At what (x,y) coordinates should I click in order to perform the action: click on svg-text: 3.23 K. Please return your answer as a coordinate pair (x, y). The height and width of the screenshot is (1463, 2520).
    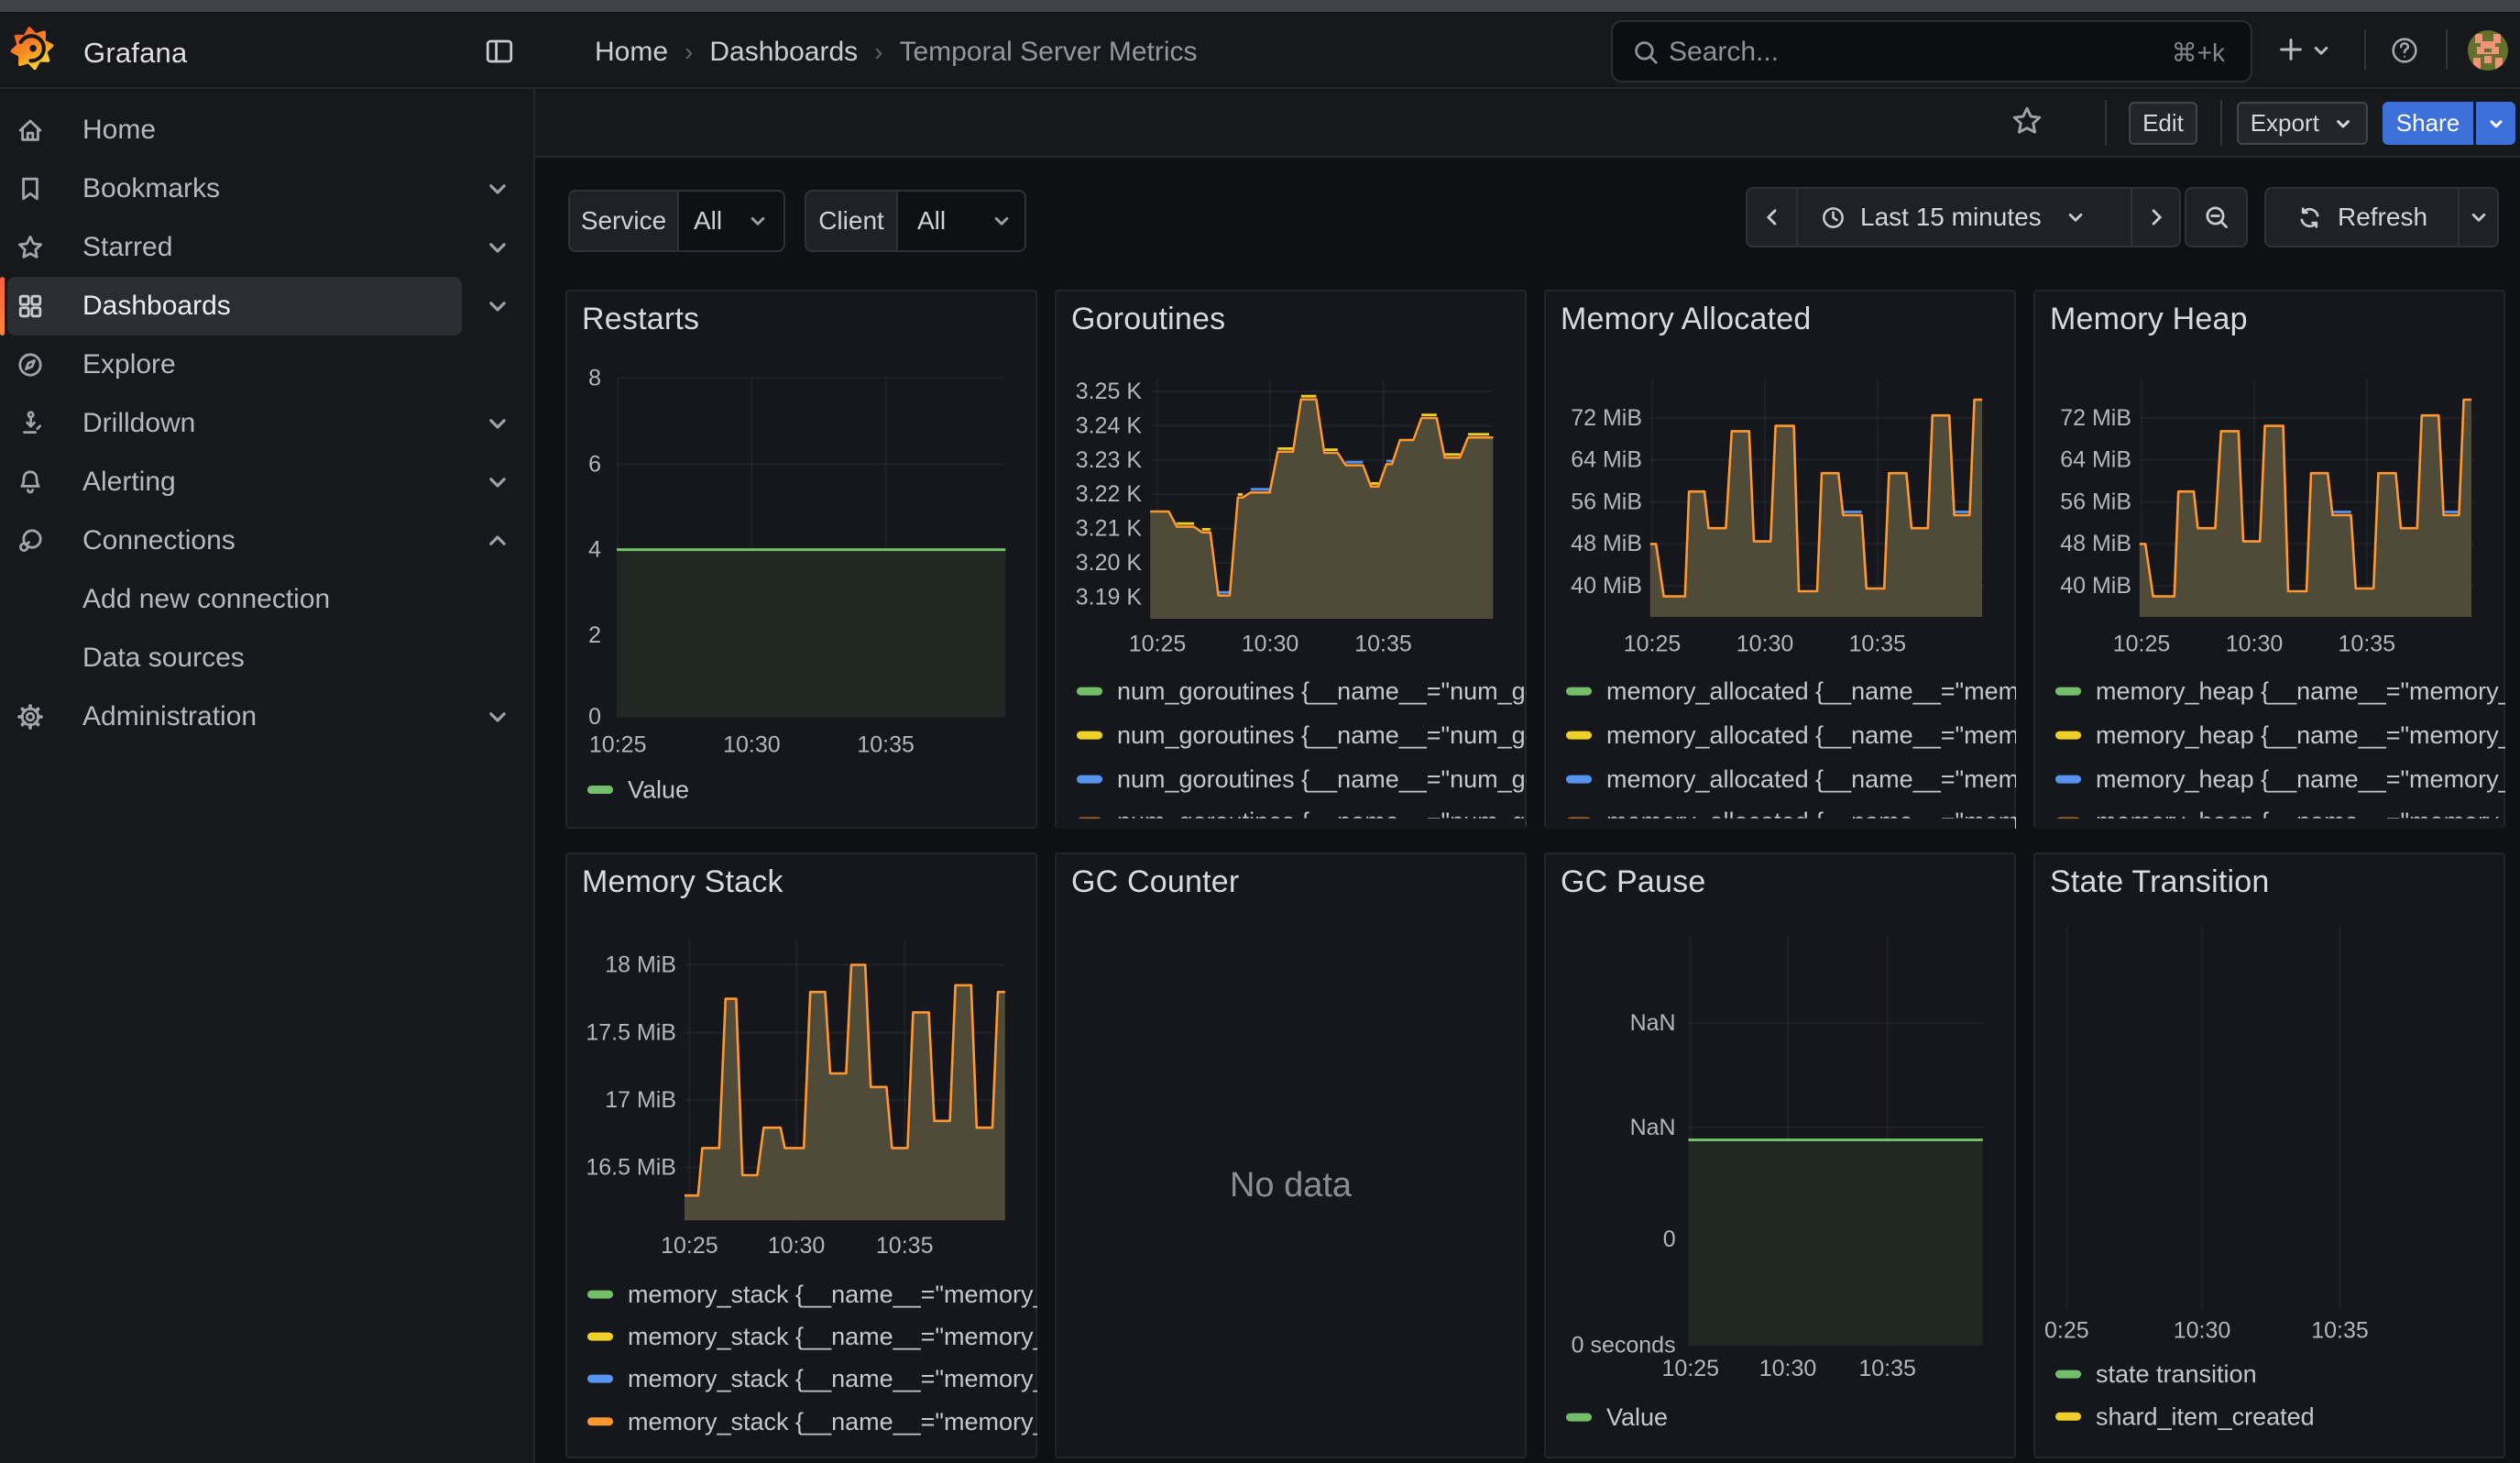
    Looking at the image, I should click on (1109, 460).